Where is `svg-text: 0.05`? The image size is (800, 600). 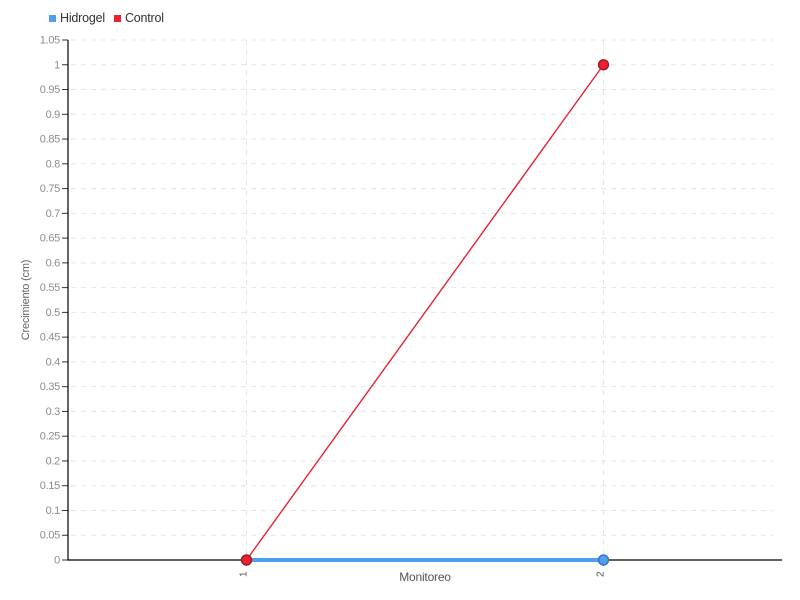
svg-text: 0.05 is located at coordinates (50, 536).